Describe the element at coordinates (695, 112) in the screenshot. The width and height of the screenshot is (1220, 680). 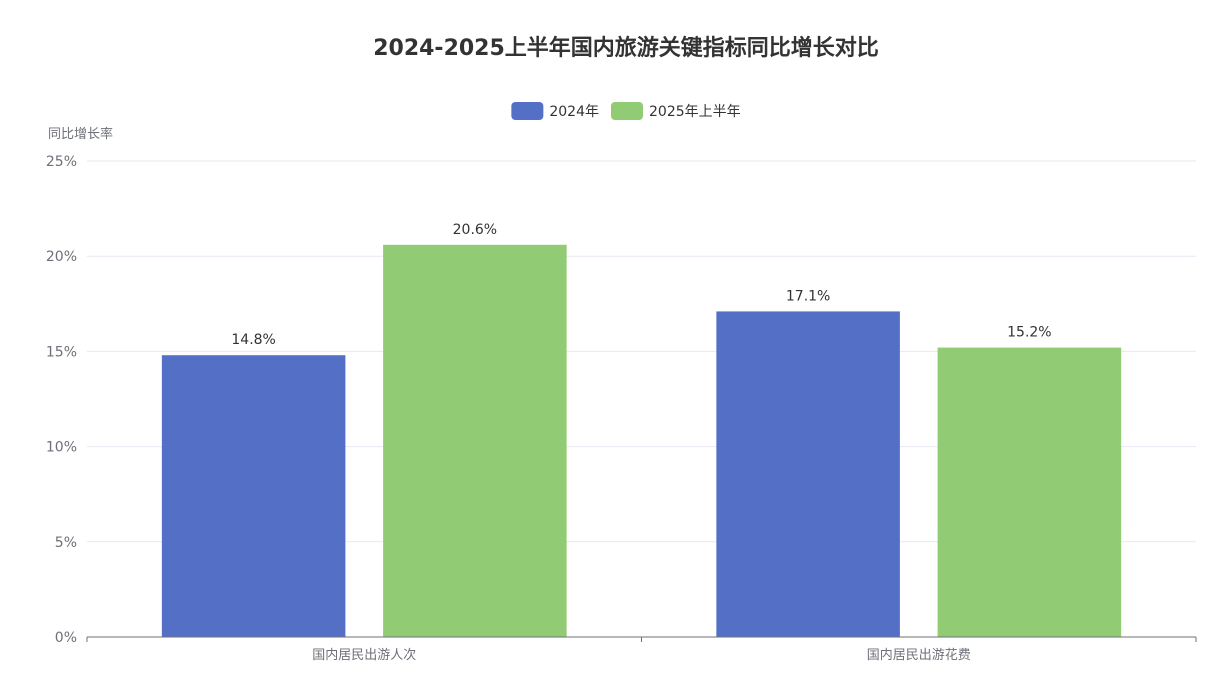
I see `legend-label: 2025年上半年` at that location.